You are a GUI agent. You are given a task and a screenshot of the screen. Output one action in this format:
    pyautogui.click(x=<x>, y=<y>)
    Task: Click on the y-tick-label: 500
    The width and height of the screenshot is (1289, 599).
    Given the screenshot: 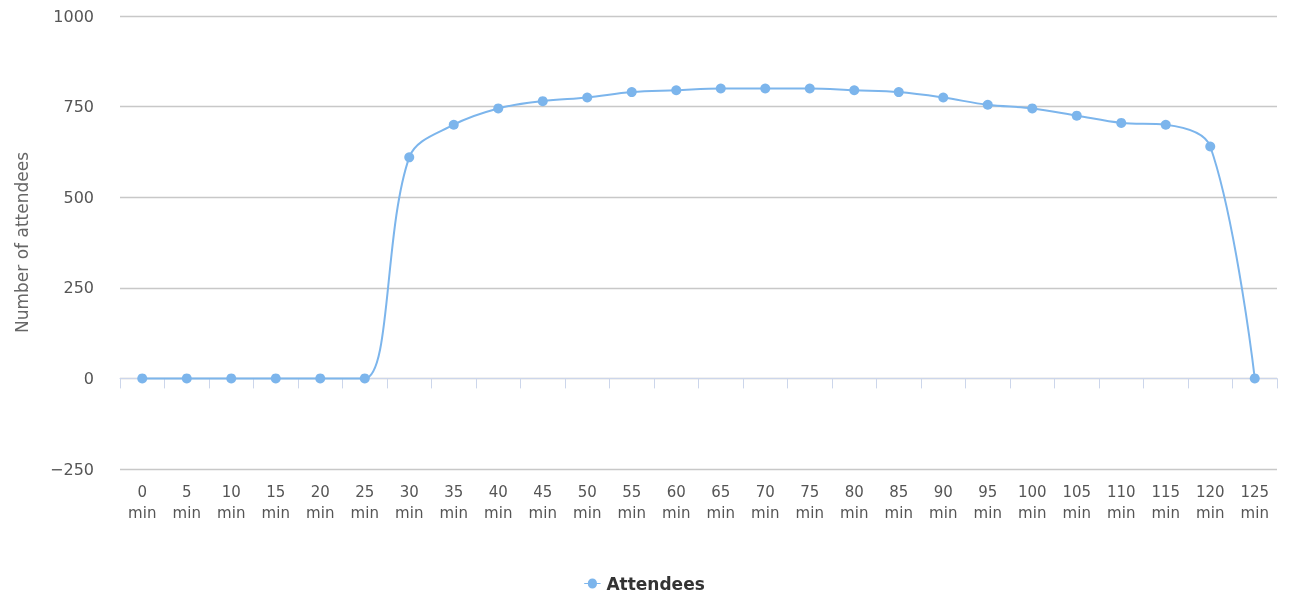 What is the action you would take?
    pyautogui.click(x=78, y=197)
    